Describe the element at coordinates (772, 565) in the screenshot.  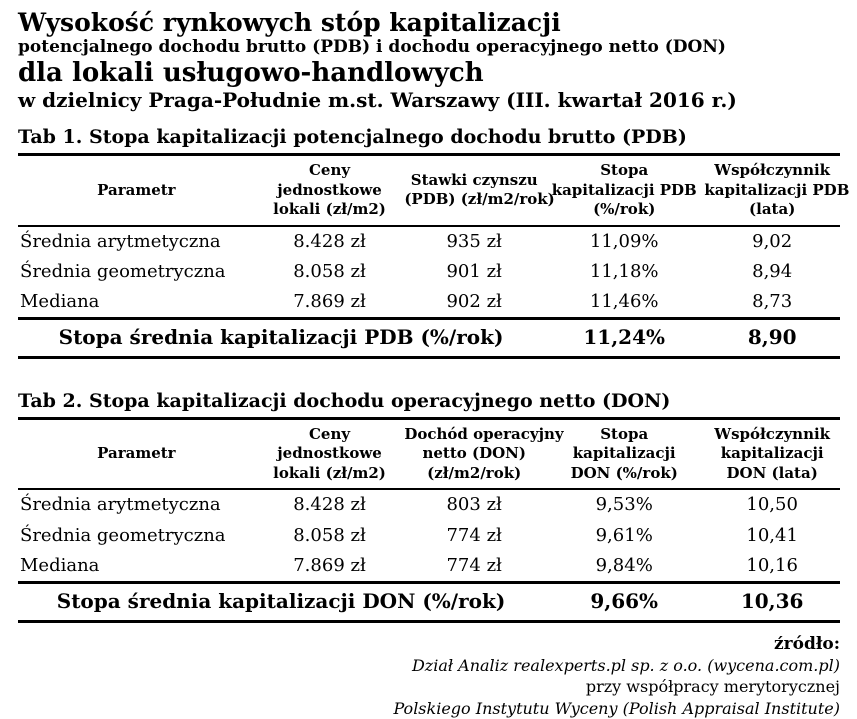
I see `cell-wspolczynnik: 10,16` at that location.